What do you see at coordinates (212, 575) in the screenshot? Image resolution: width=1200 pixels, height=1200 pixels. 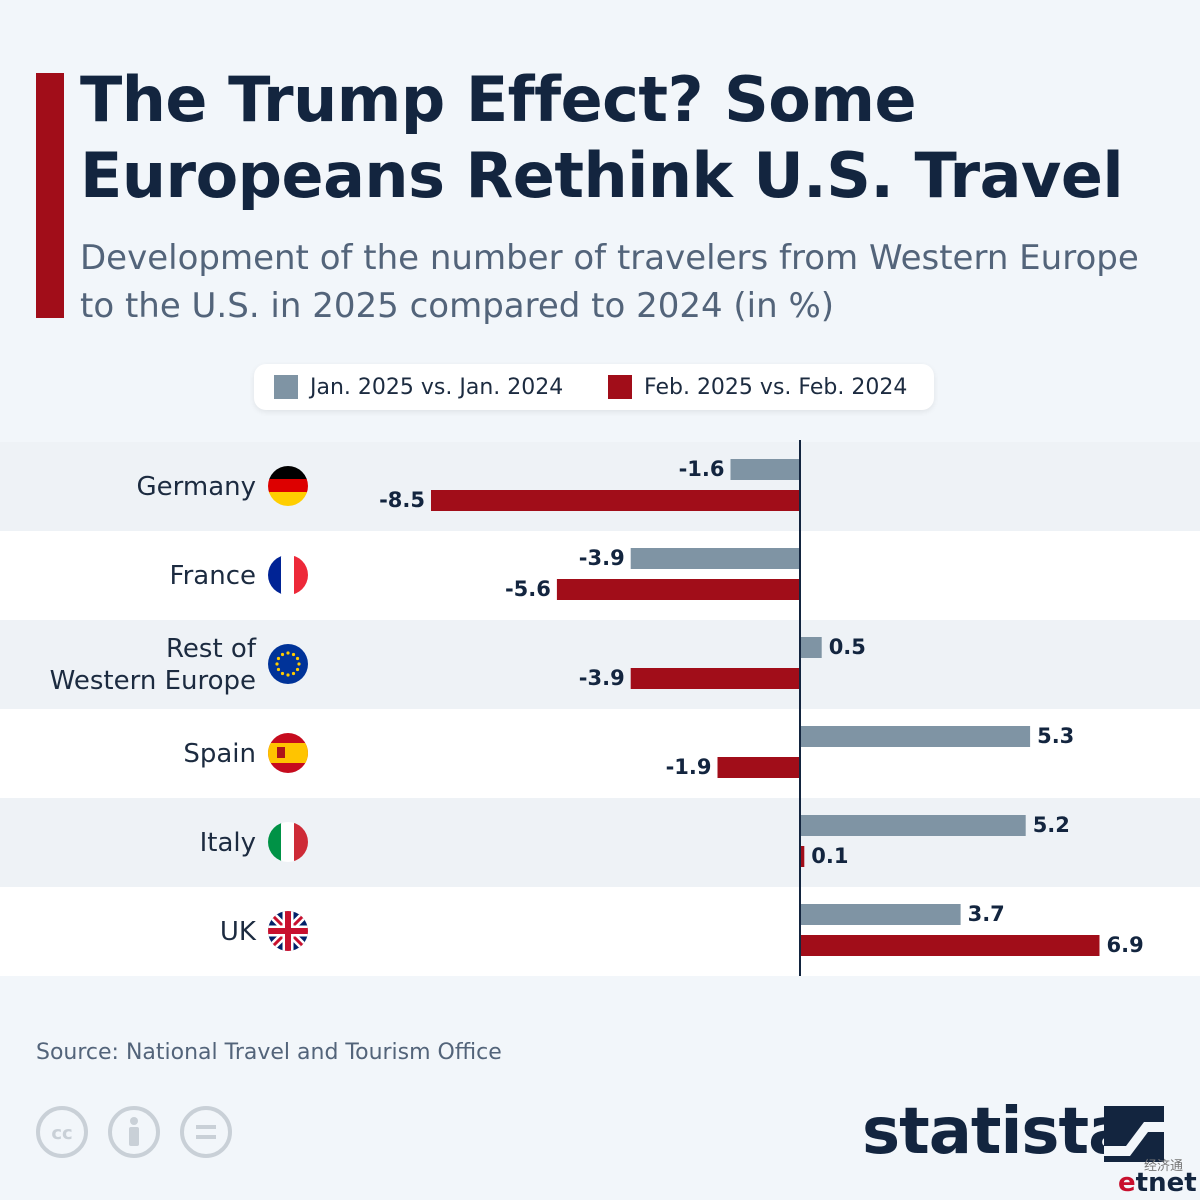 I see `category-label: France` at bounding box center [212, 575].